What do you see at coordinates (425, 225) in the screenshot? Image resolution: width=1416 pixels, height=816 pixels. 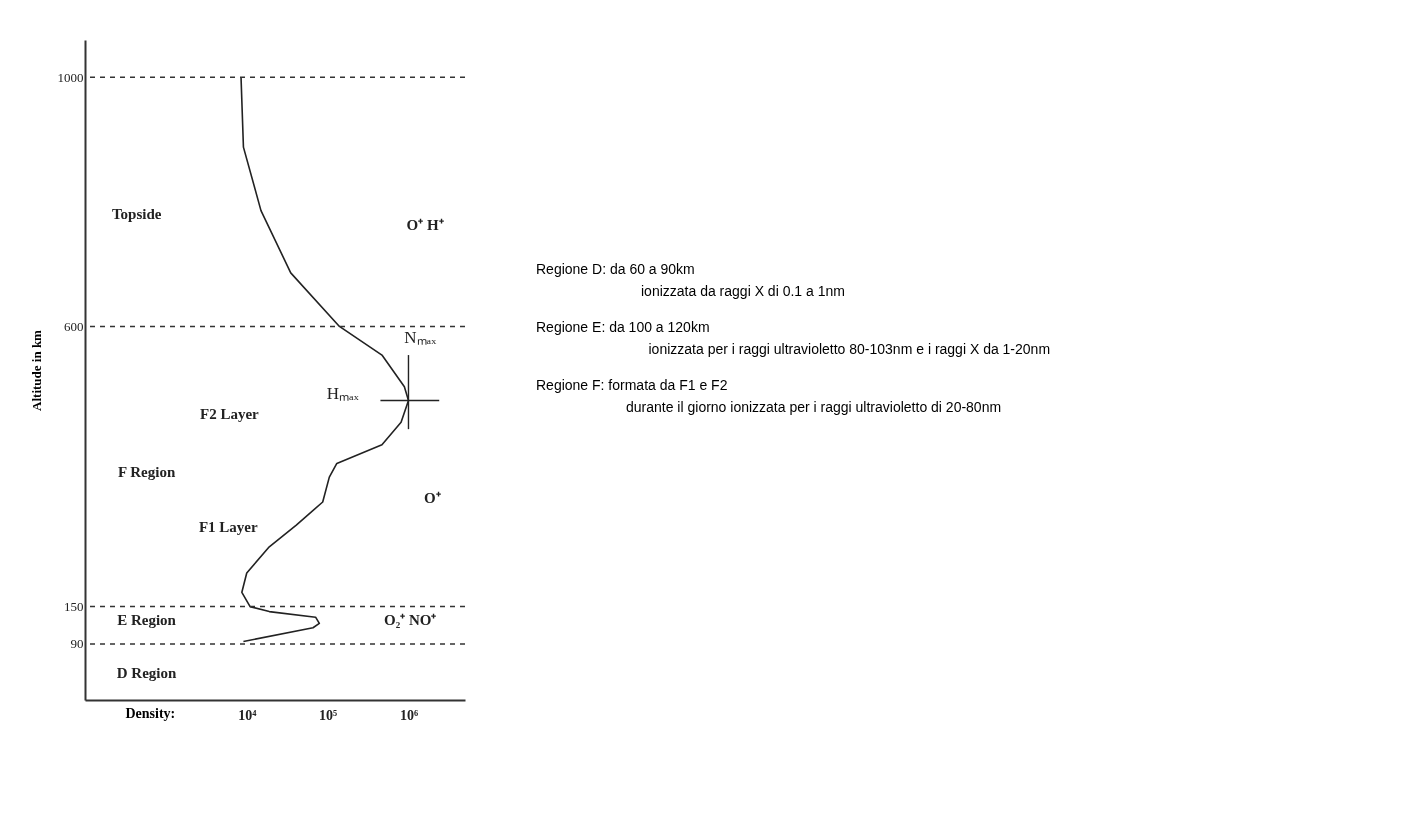 I see `annotation: O⁺ H⁺` at bounding box center [425, 225].